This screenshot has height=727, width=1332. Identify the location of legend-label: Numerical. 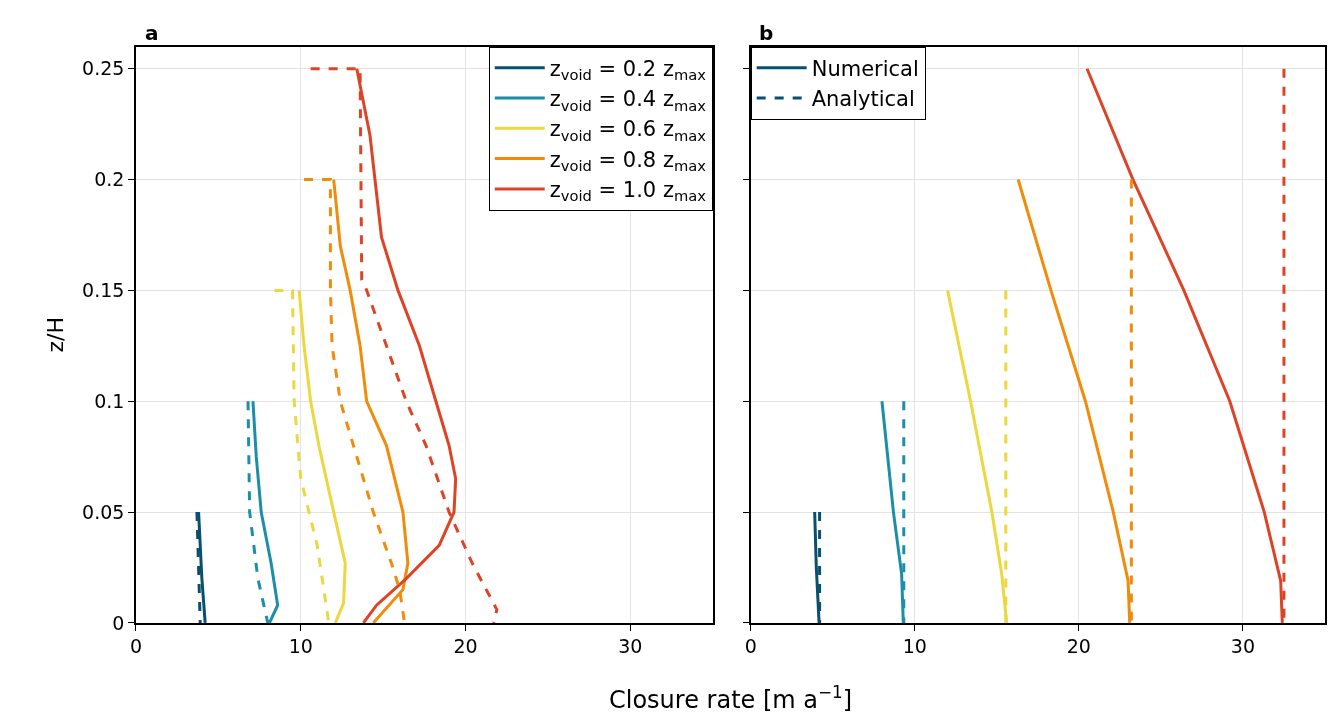
(865, 68).